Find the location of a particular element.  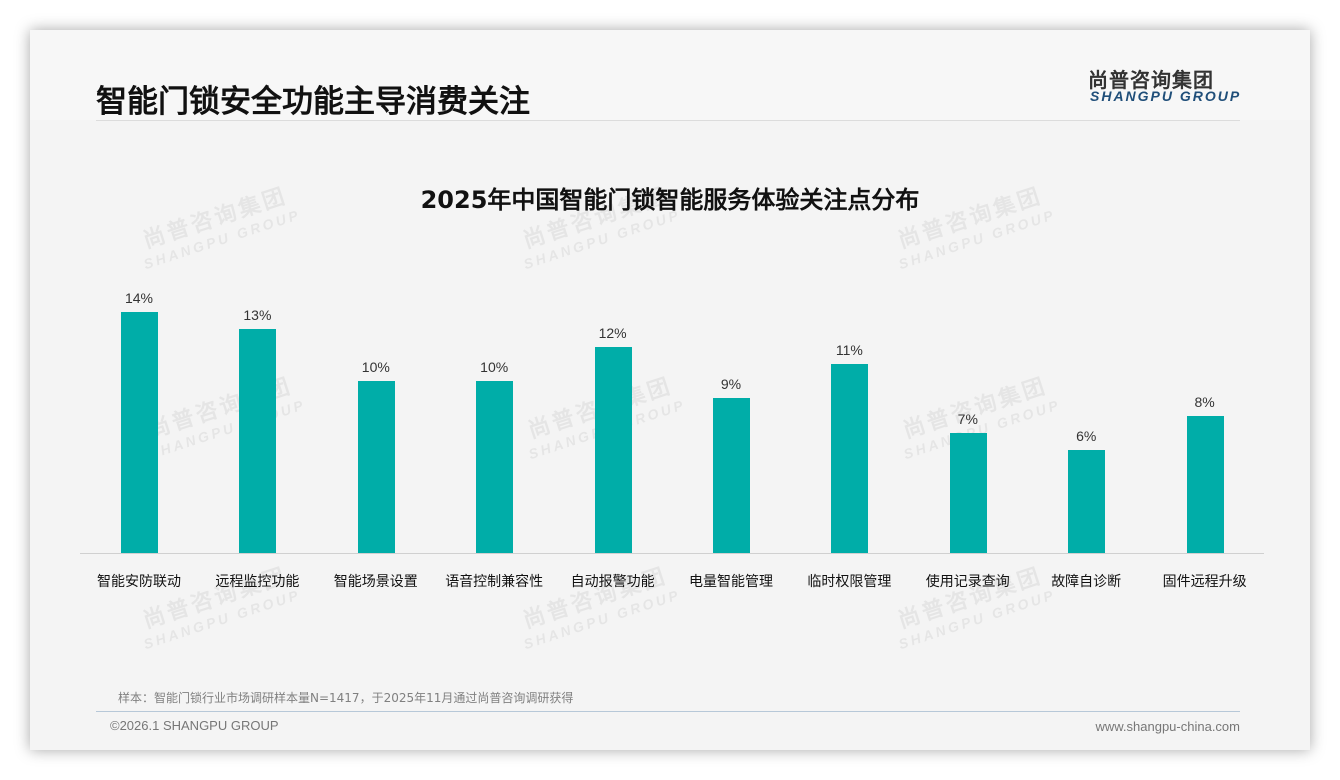

category-label: 远程监控功能 is located at coordinates (257, 582).